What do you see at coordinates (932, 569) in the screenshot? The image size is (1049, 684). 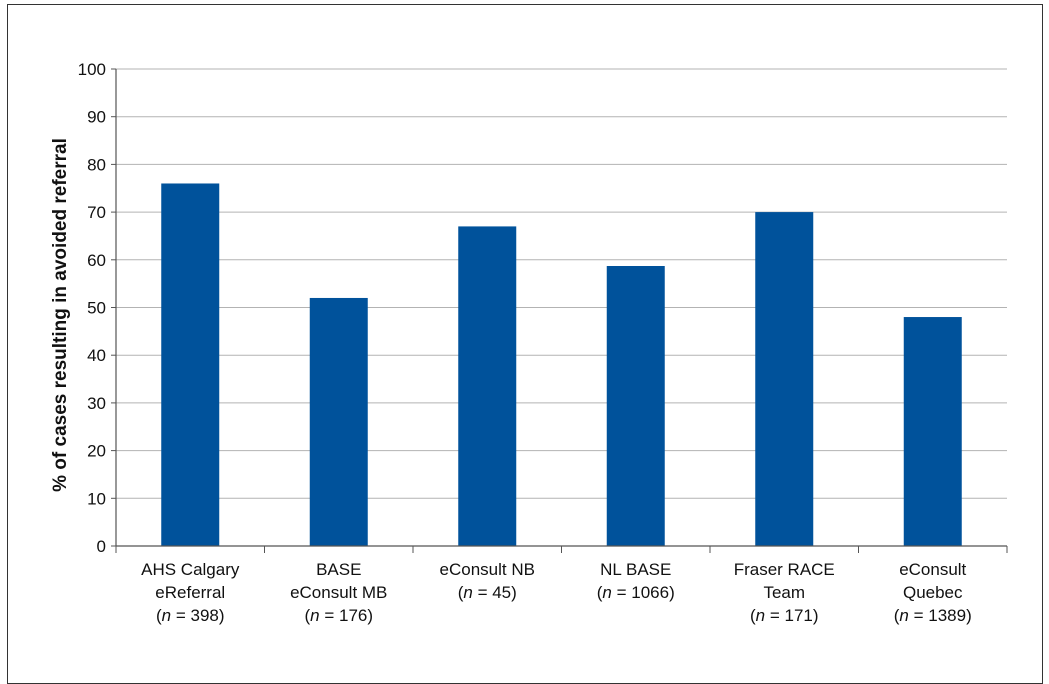 I see `category-line: eConsult` at bounding box center [932, 569].